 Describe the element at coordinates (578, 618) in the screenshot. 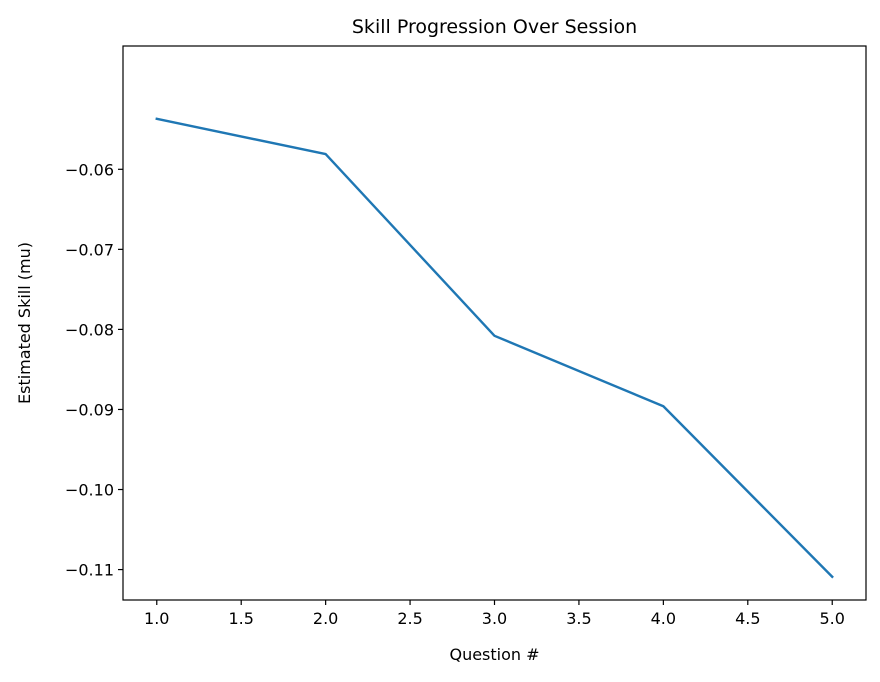

I see `x-tick-label: 3.5` at that location.